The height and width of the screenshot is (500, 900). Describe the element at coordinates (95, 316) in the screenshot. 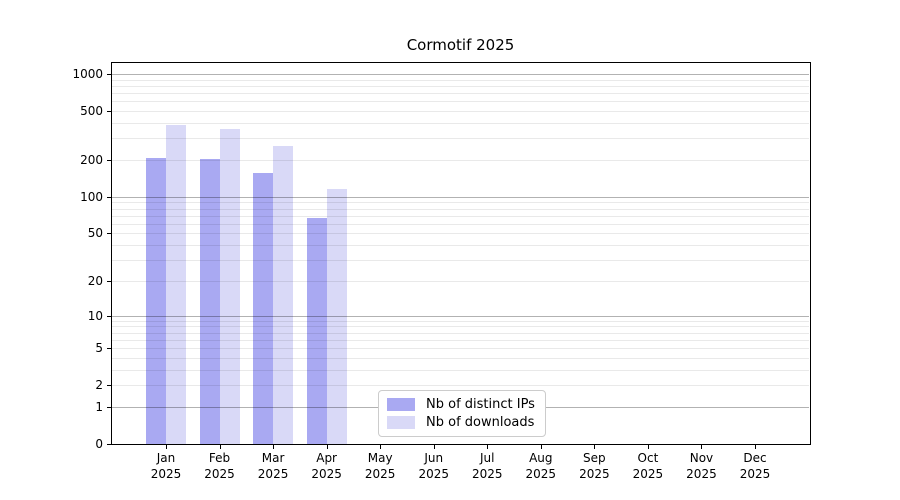

I see `y-tick-label: 10` at that location.